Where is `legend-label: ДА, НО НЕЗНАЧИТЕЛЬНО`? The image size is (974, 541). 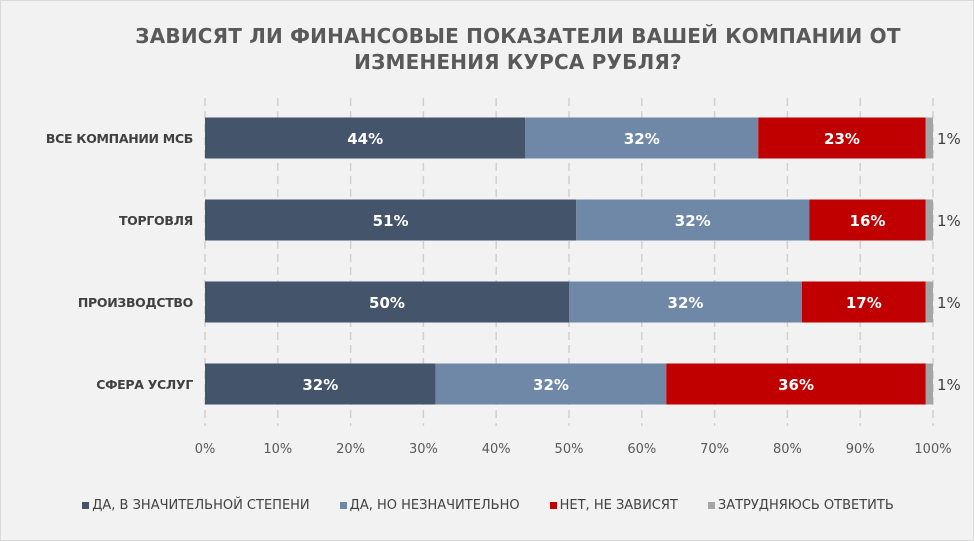 legend-label: ДА, НО НЕЗНАЧИТЕЛЬНО is located at coordinates (434, 505).